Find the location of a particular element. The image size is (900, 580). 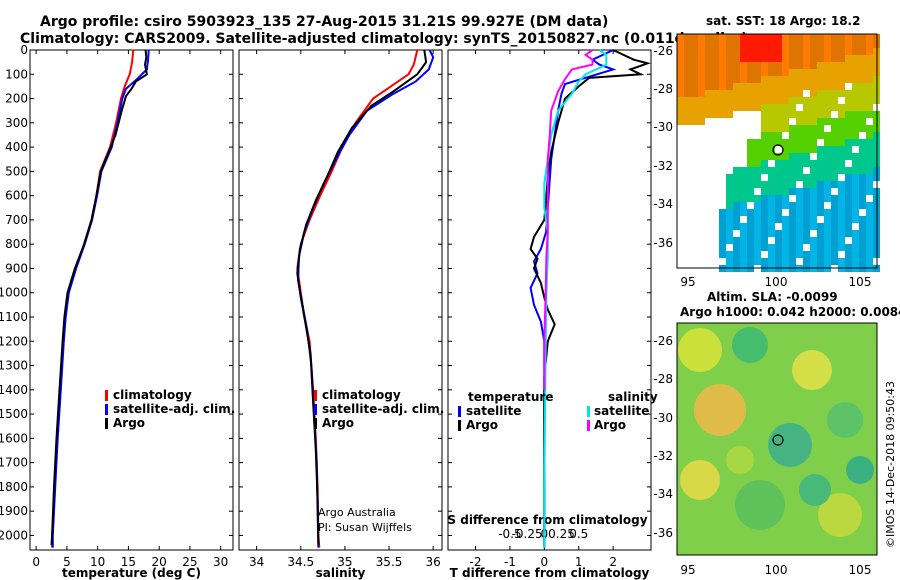

legend-label: Argo is located at coordinates (129, 423).